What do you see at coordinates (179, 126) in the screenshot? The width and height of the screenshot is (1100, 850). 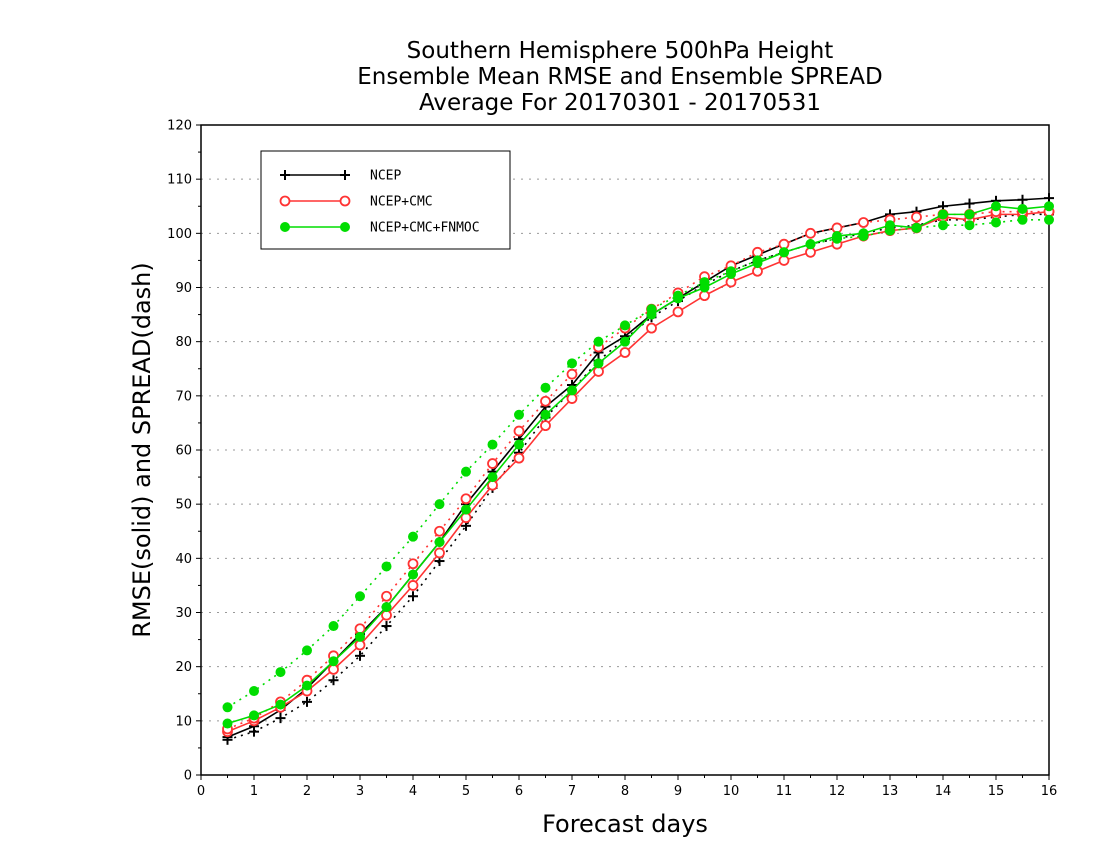 I see `y-tick-label: 120` at bounding box center [179, 126].